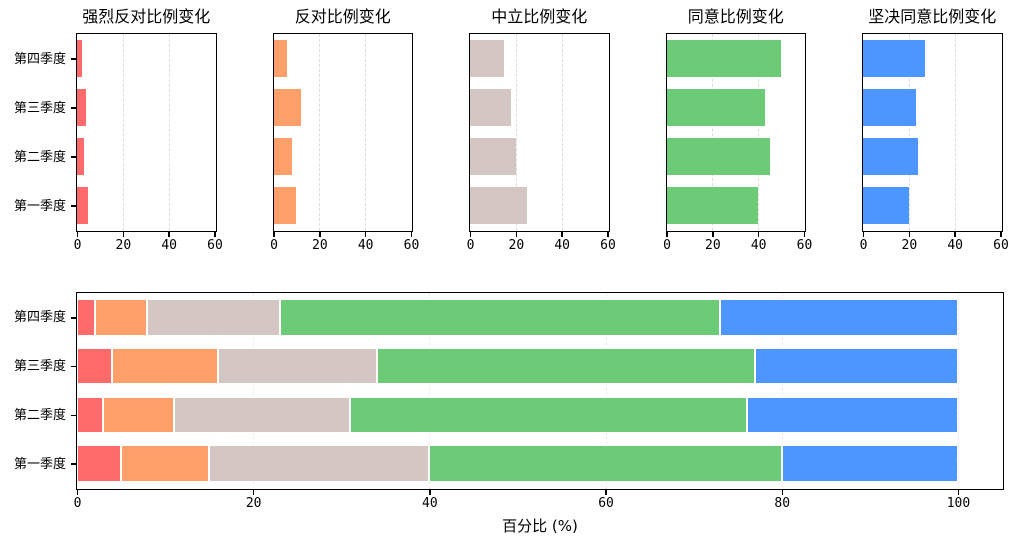 This screenshot has height=550, width=1022. Describe the element at coordinates (718, 156) in the screenshot. I see `bar-agree` at that location.